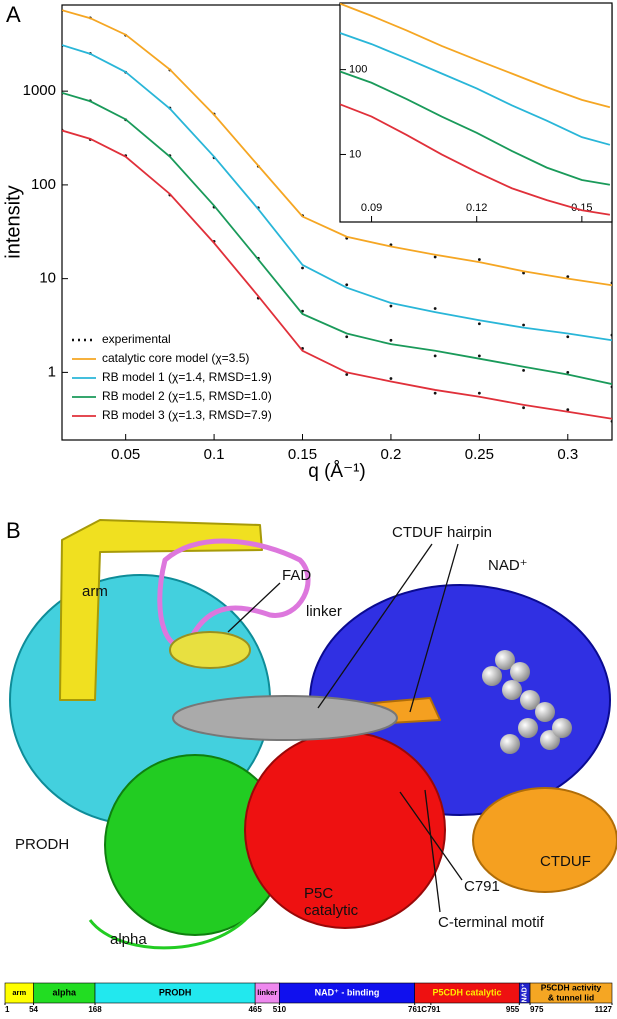 This screenshot has height=1019, width=617. What do you see at coordinates (187, 377) in the screenshot?
I see `legend-label: RB model 1 (χ=1.4, RMSD=1.9)` at bounding box center [187, 377].